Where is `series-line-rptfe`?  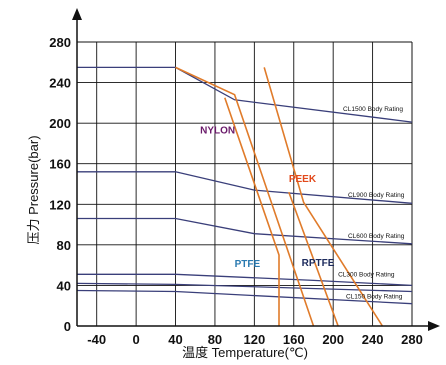 series-line-rptfe is located at coordinates (313, 259).